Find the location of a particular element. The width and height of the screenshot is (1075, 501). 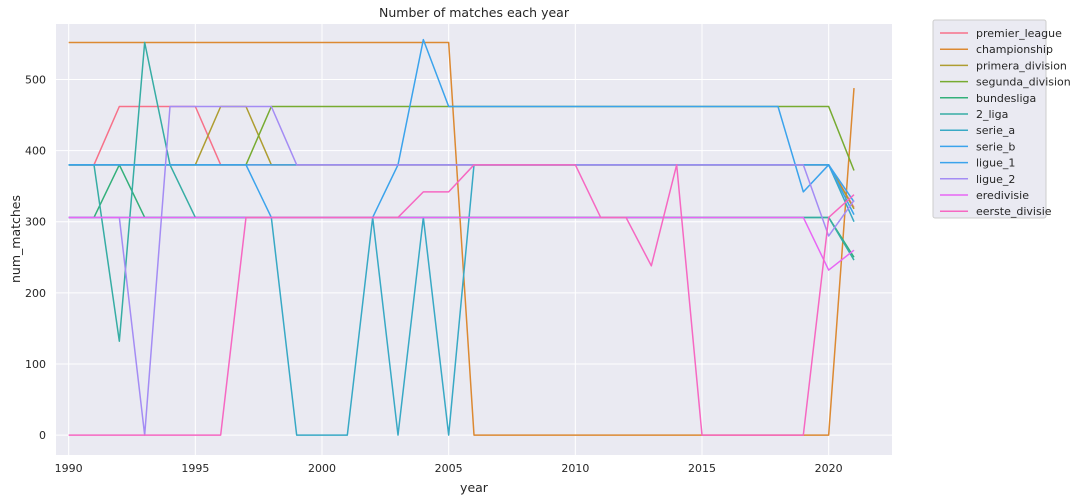

legend-label: serie_a is located at coordinates (995, 130).